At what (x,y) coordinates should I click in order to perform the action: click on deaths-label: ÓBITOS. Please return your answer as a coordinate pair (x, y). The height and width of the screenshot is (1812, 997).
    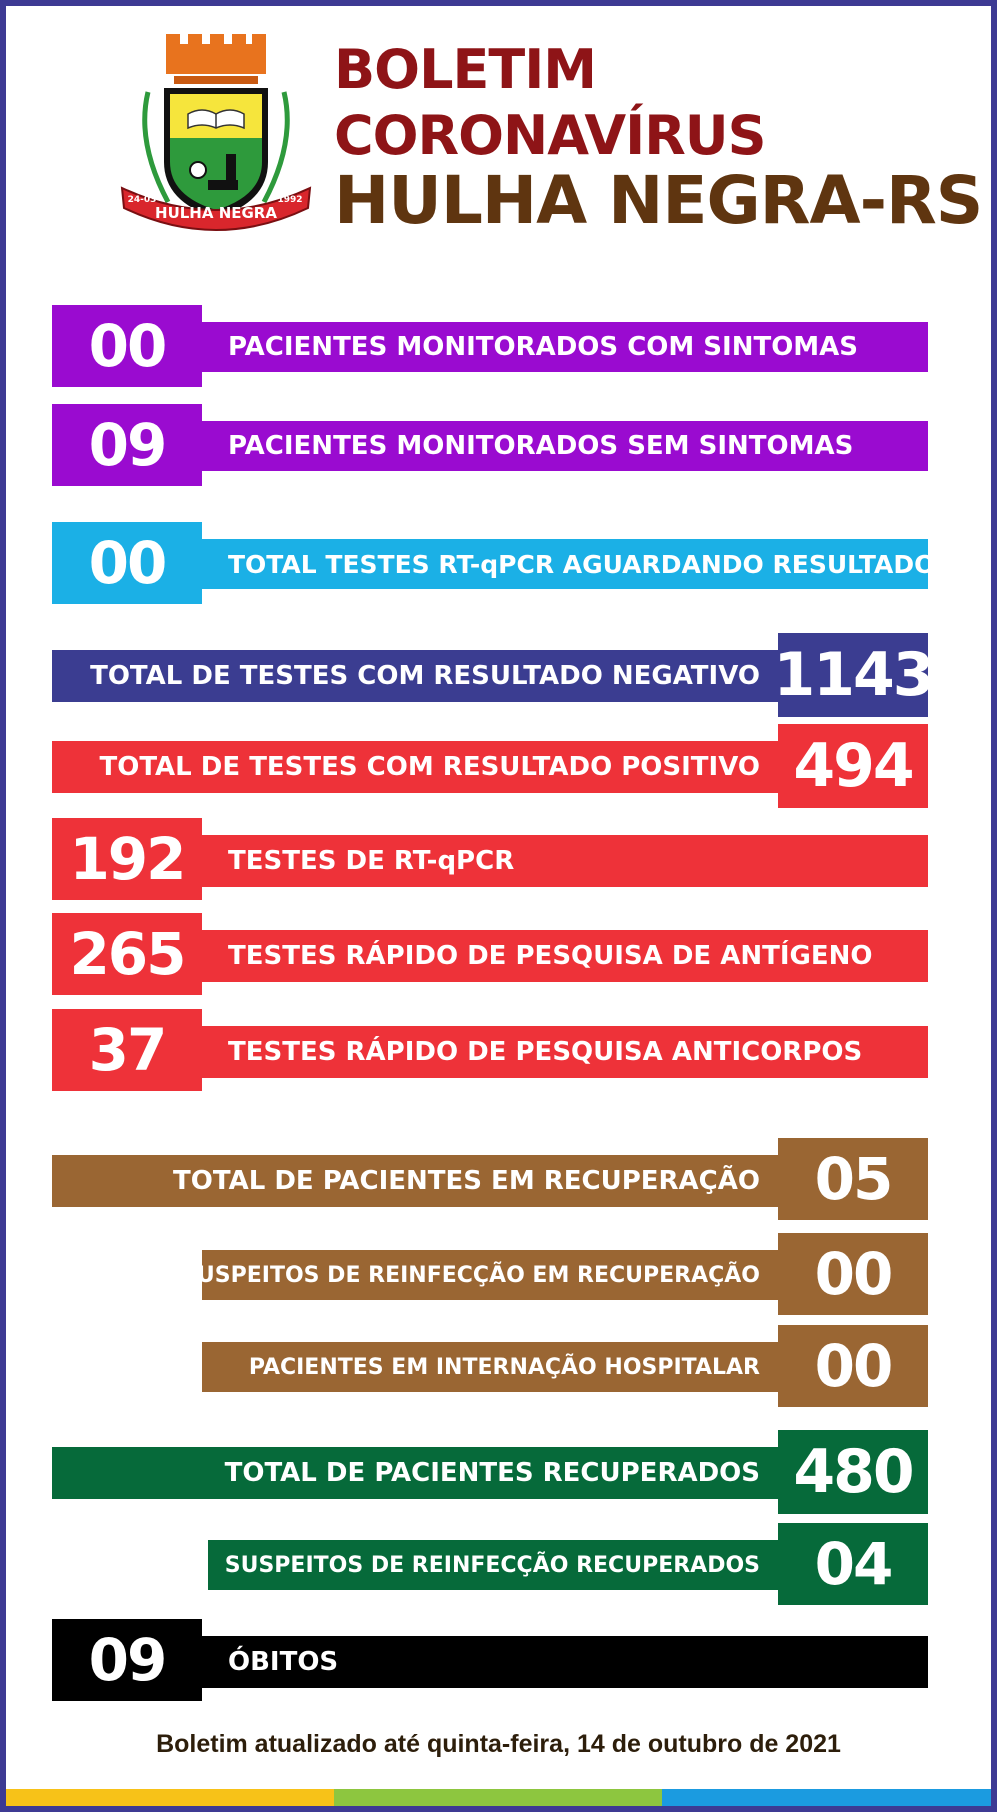
    Looking at the image, I should click on (565, 1662).